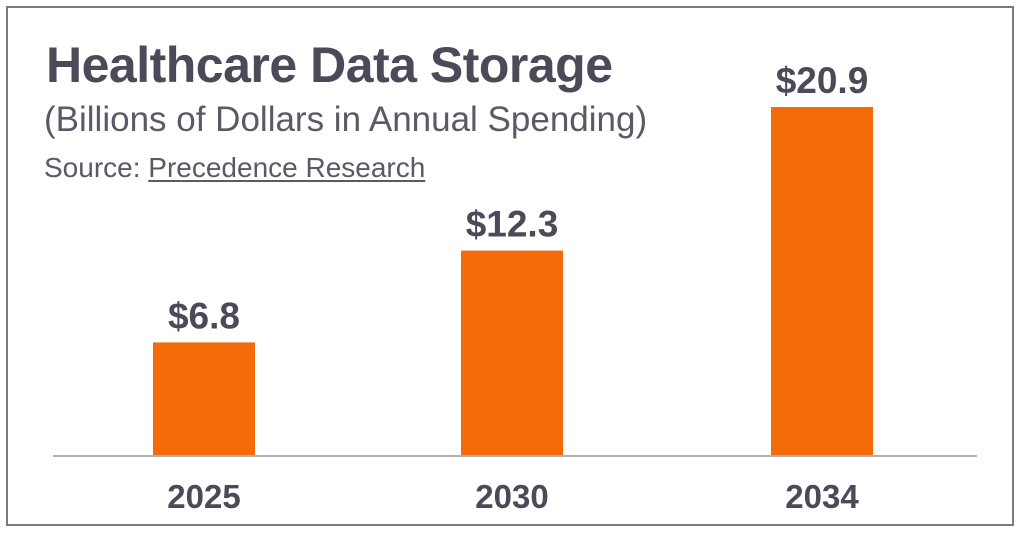  What do you see at coordinates (822, 281) in the screenshot?
I see `bar-2034` at bounding box center [822, 281].